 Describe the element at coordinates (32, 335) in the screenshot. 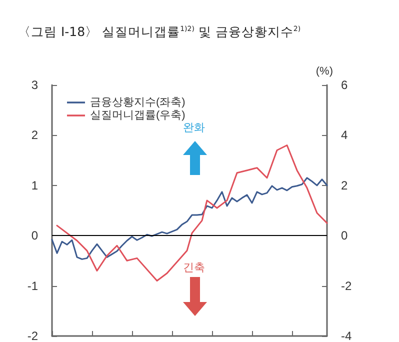

I see `y-tick-label: -2` at that location.